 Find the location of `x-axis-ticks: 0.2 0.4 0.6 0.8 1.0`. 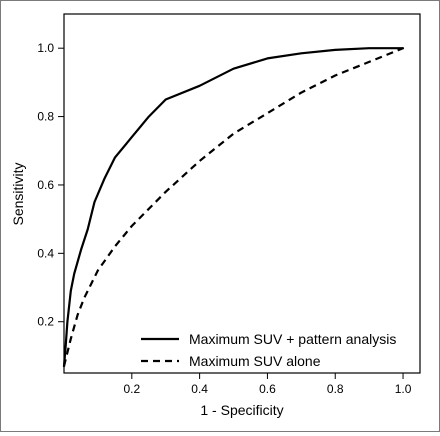

x-axis-ticks: 0.2 0.4 0.6 0.8 1.0 is located at coordinates (267, 384).